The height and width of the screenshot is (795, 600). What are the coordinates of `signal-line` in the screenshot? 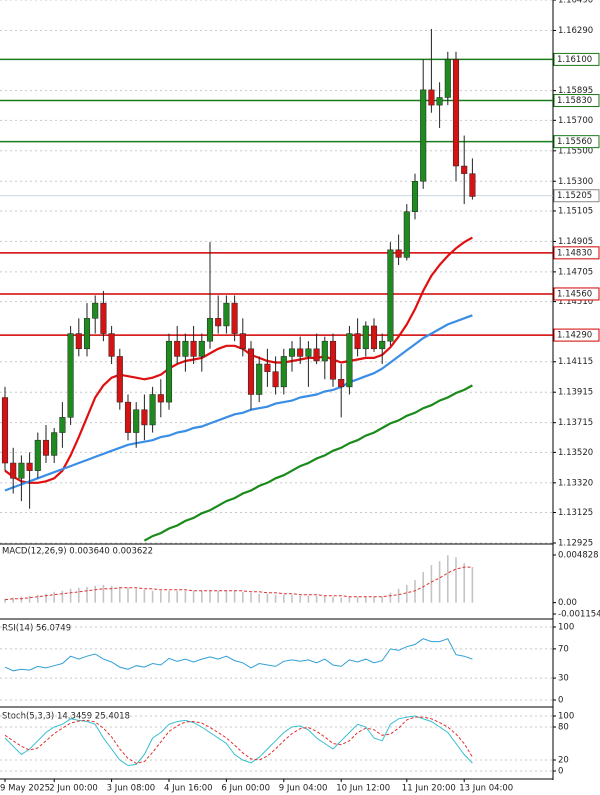 It's located at (238, 583).